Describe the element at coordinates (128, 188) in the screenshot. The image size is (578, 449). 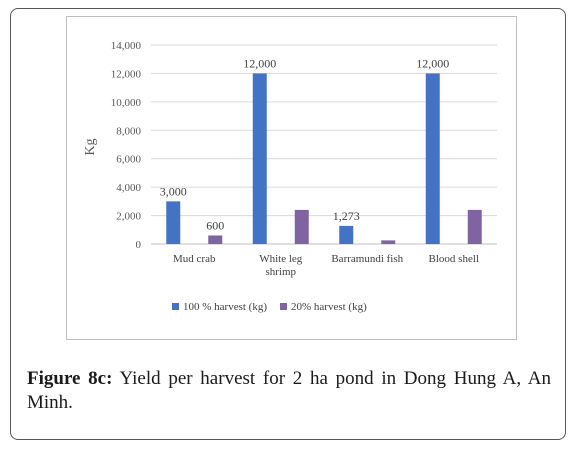
I see `y-tick-label: 4,000` at that location.